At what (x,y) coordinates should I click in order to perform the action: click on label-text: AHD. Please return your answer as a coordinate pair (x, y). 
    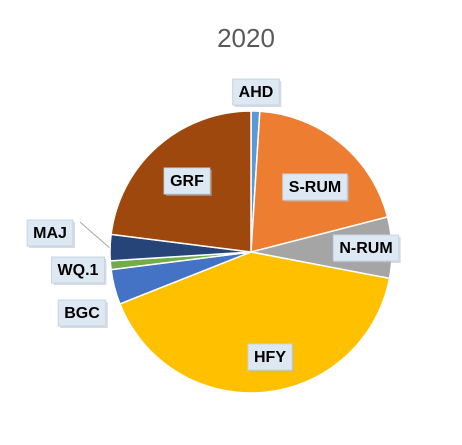
    Looking at the image, I should click on (256, 92).